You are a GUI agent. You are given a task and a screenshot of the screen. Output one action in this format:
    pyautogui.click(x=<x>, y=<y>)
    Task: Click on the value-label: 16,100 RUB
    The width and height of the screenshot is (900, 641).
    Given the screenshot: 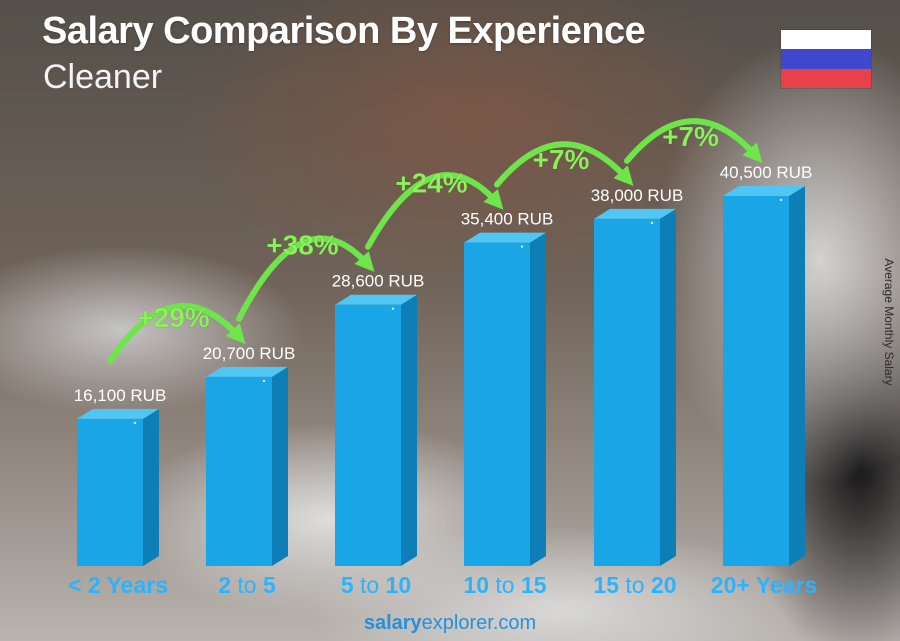 What is the action you would take?
    pyautogui.click(x=120, y=395)
    